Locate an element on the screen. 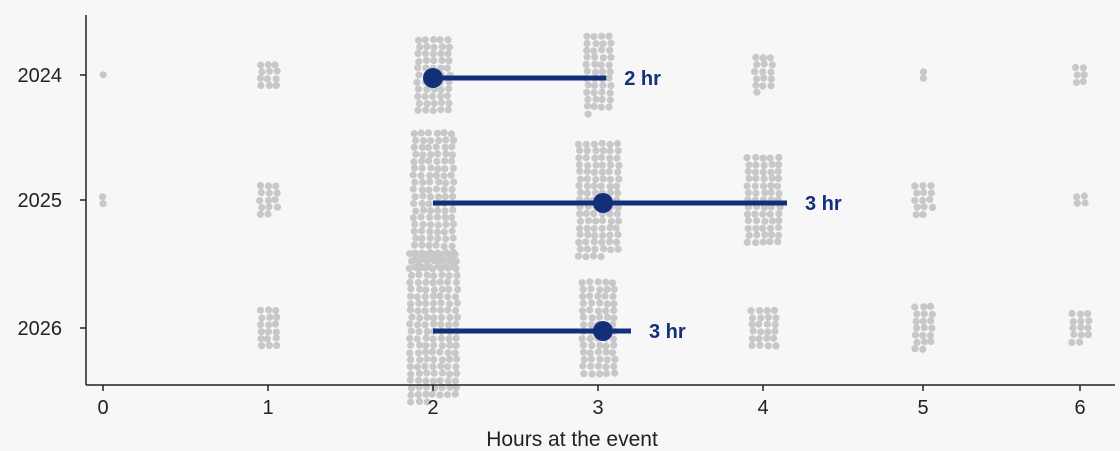 Image resolution: width=1120 pixels, height=451 pixels. y-tick-labels: 2024 2025 2026 is located at coordinates (52, 202).